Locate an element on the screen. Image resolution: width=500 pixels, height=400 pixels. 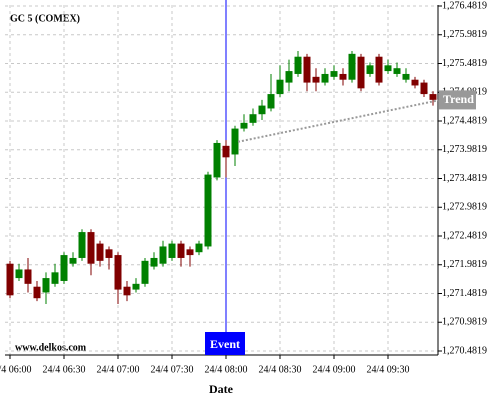
y-tick-label: 1,271.4819 is located at coordinates (464, 293).